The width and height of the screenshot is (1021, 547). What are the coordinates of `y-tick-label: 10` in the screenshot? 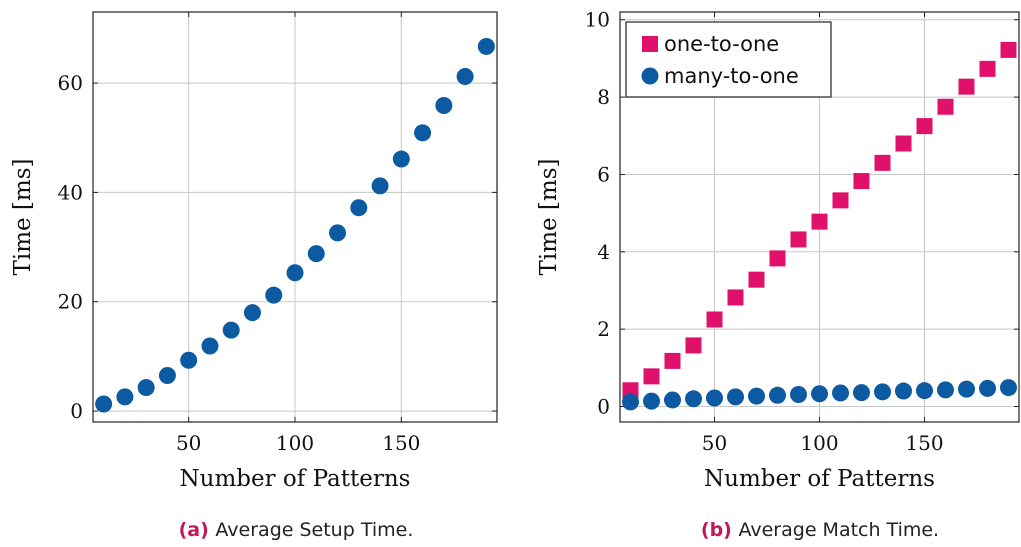 It's located at (597, 20).